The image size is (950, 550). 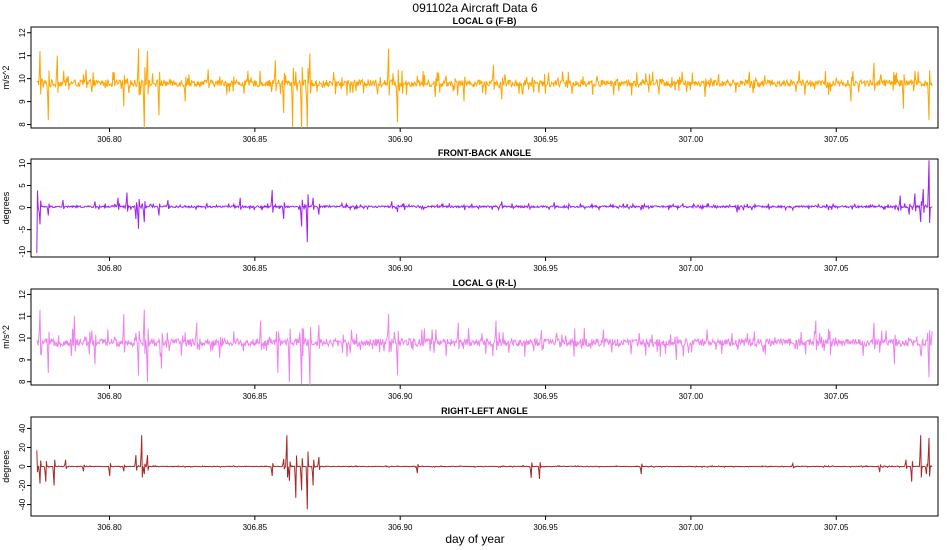 What do you see at coordinates (475, 8) in the screenshot?
I see `figure-title: 091102a Aircraft Data 6` at bounding box center [475, 8].